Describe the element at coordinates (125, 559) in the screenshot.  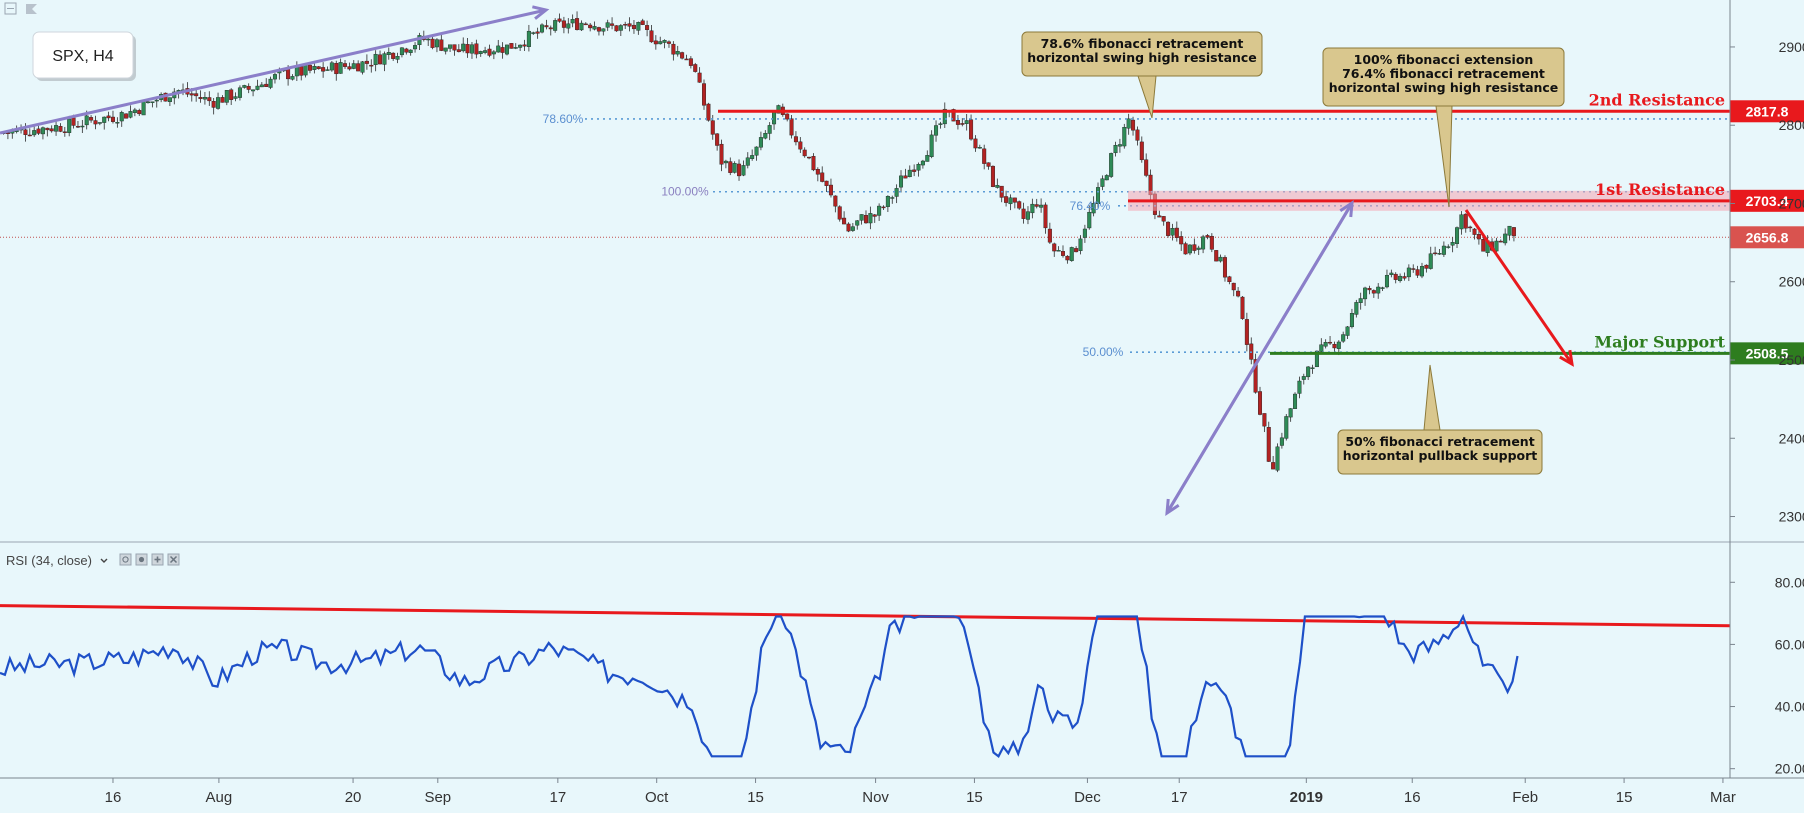
I see `rsi-settings-icon` at that location.